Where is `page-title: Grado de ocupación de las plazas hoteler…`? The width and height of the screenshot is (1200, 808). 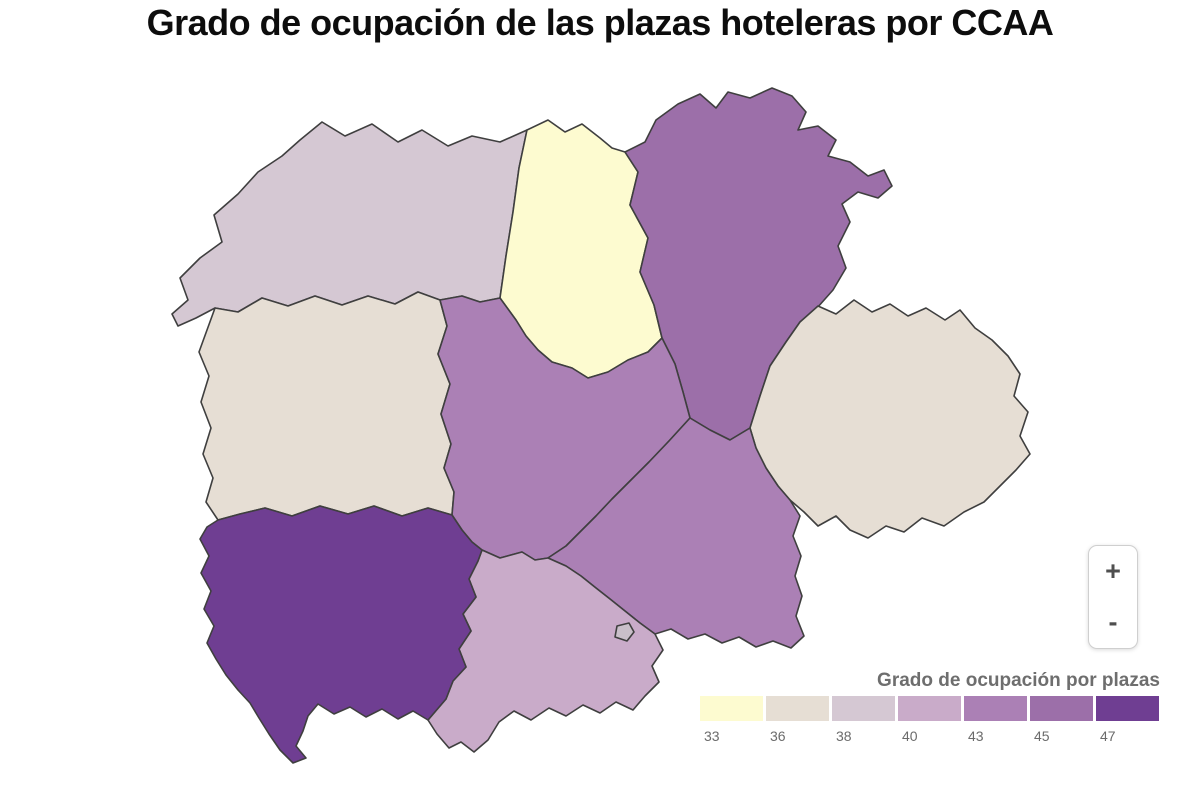 page-title: Grado de ocupación de las plazas hoteler… is located at coordinates (600, 22).